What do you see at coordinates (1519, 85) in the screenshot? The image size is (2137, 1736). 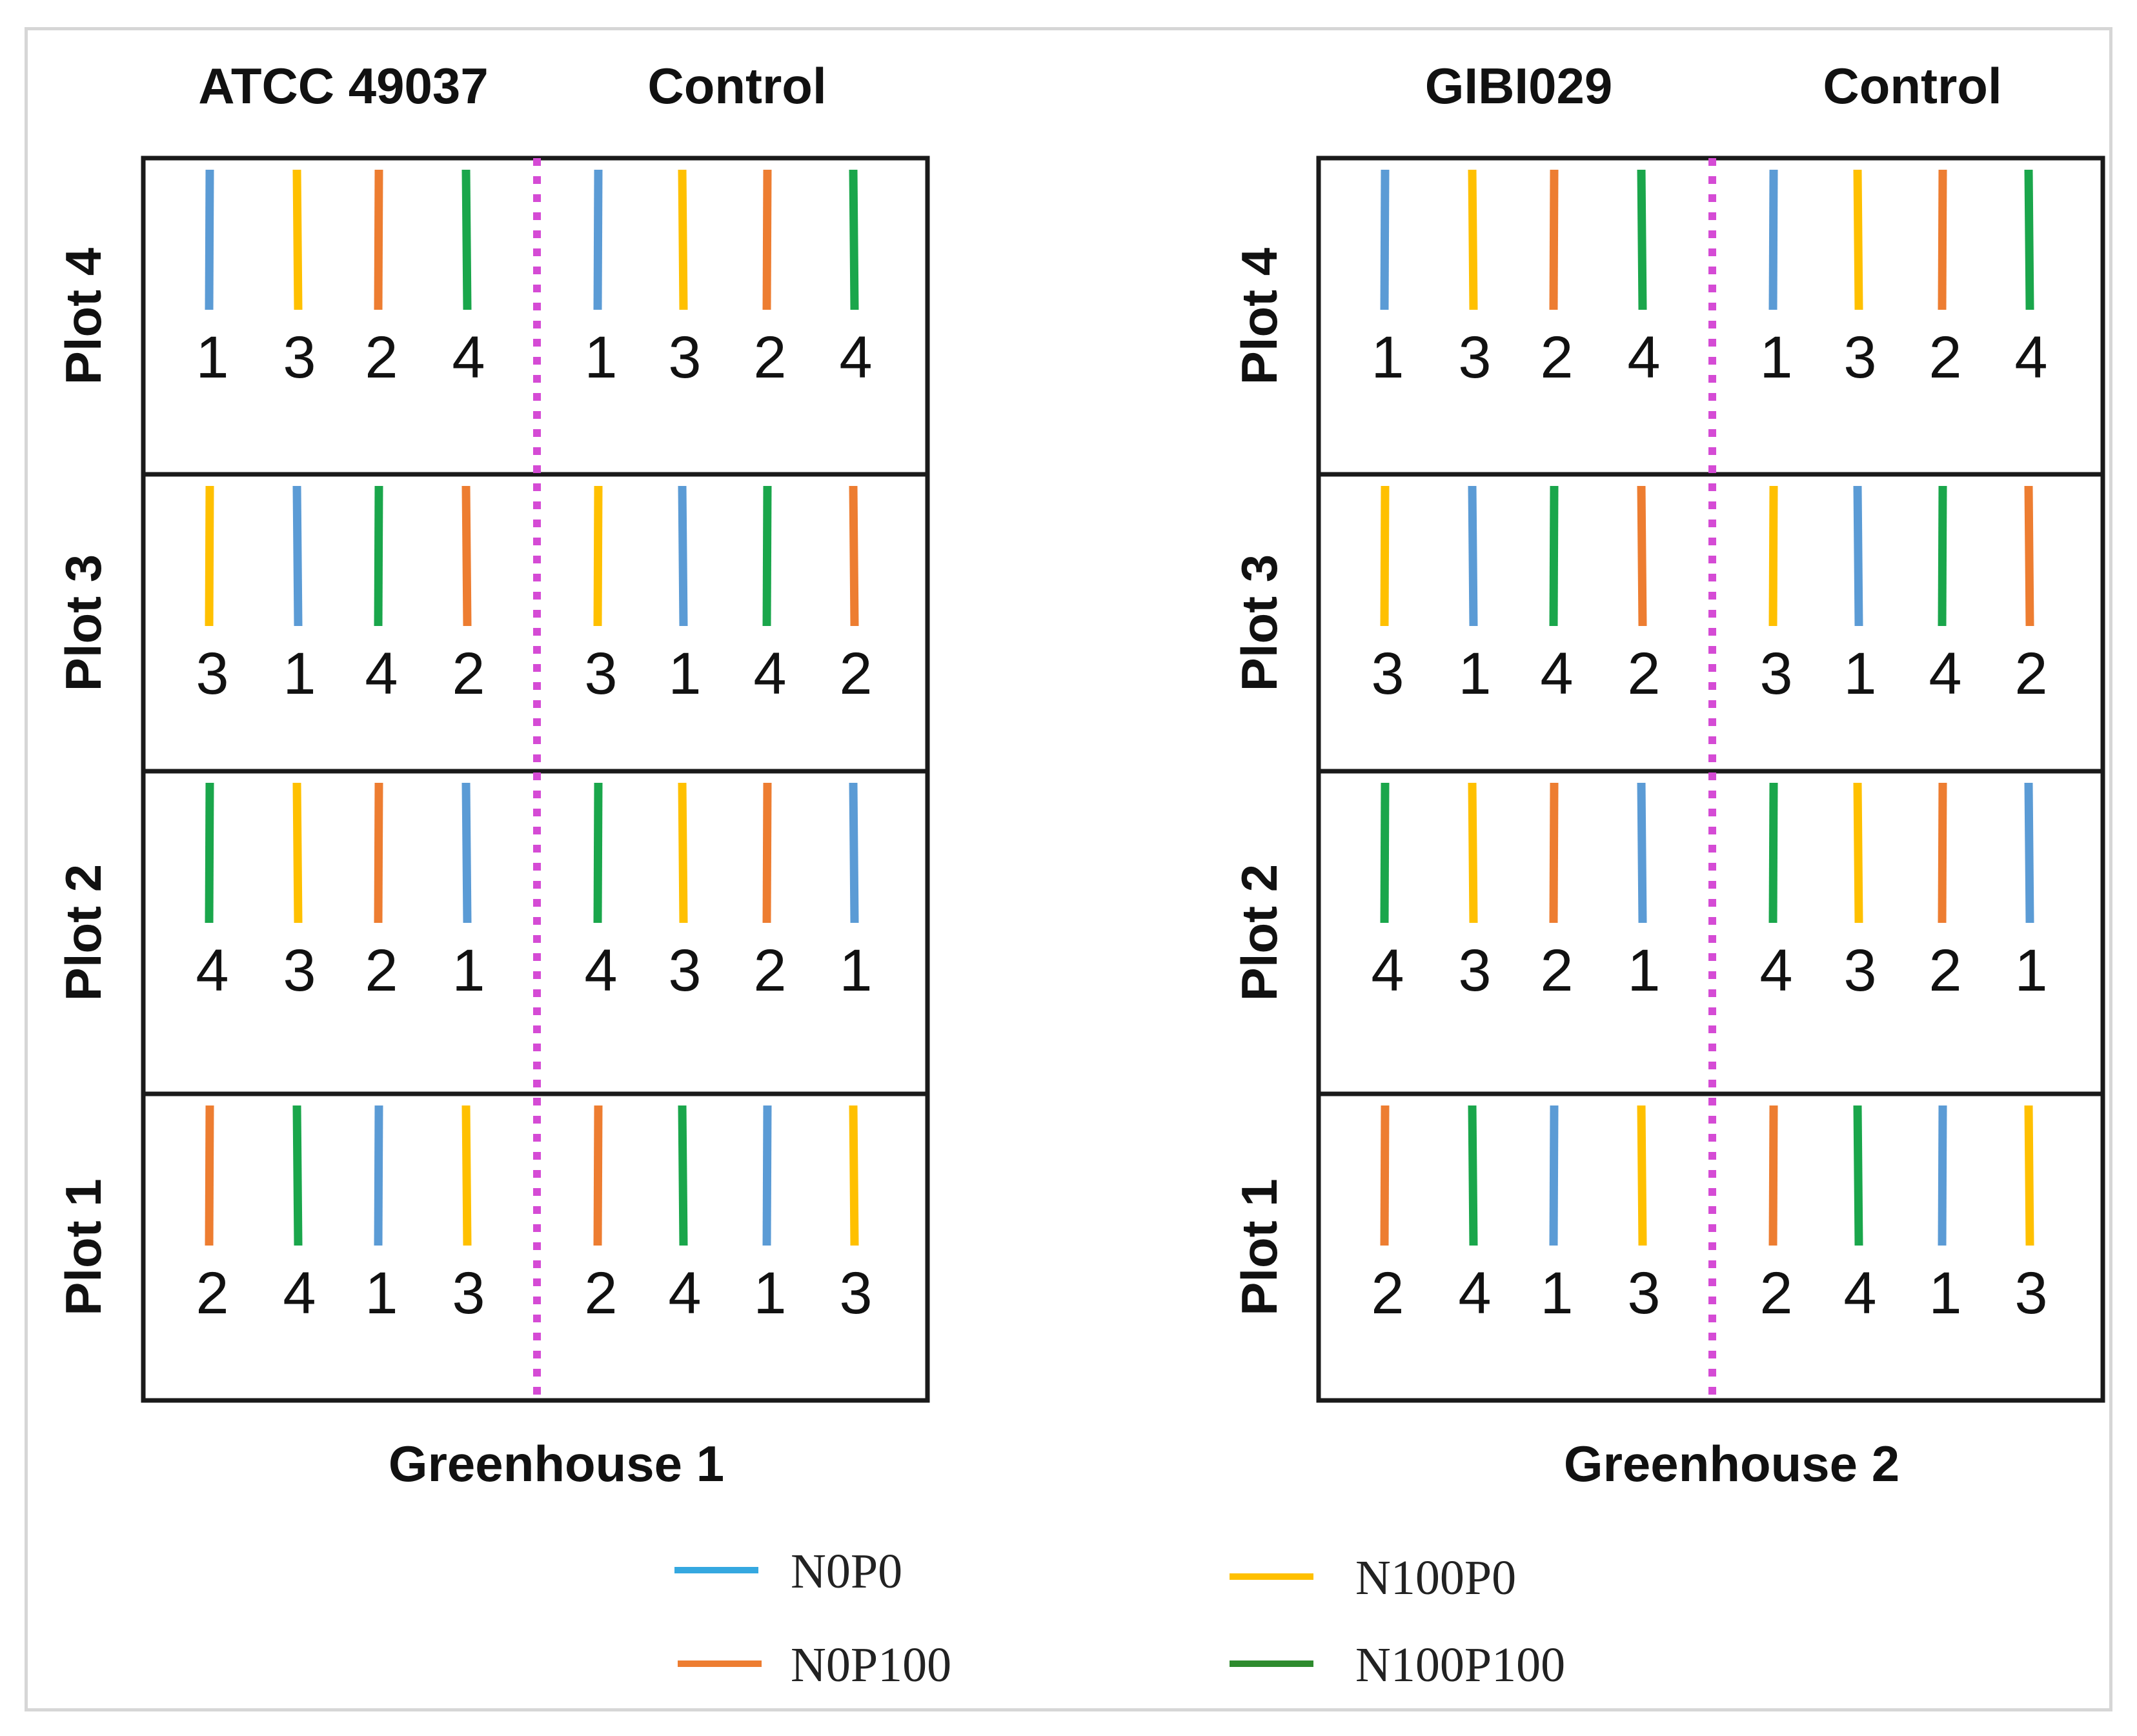 I see `treatment-group-label: GIBI029` at bounding box center [1519, 85].